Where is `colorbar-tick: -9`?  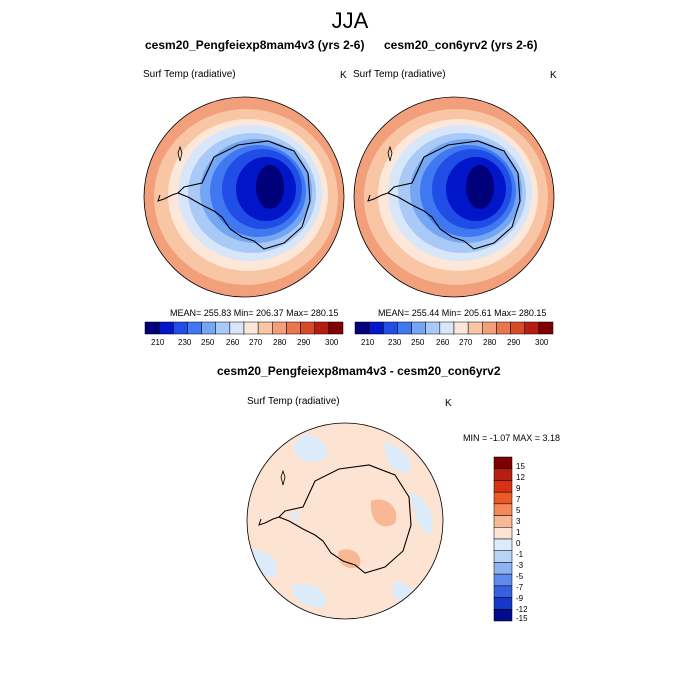
colorbar-tick: -9 is located at coordinates (520, 598).